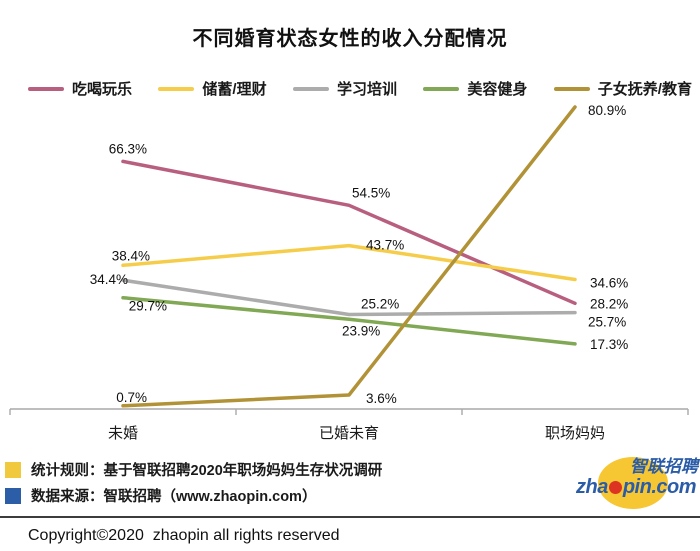 Image resolution: width=700 pixels, height=551 pixels. I want to click on zhaopin-logo: 智联招聘 zha pin.com, so click(637, 483).